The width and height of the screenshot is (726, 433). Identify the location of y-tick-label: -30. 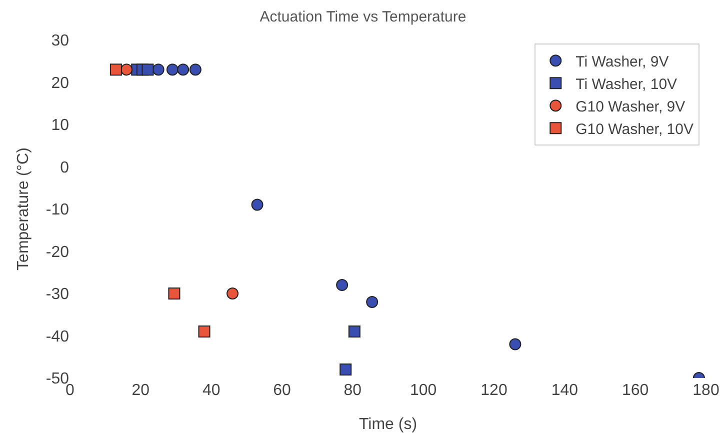
(58, 295).